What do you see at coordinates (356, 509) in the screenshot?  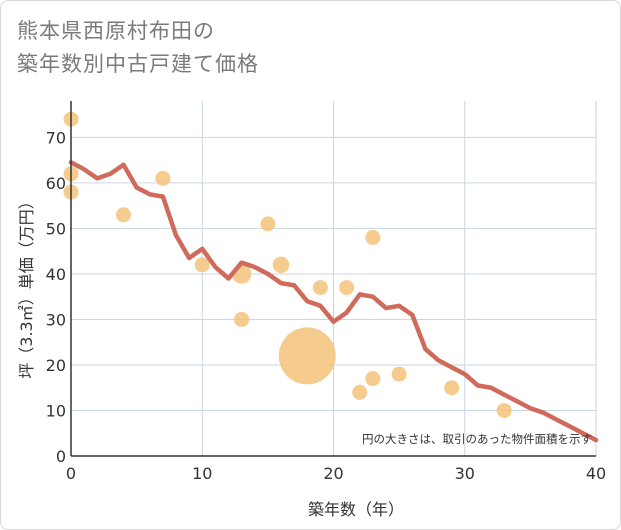 I see `x-axis-label: 築年数（年）` at bounding box center [356, 509].